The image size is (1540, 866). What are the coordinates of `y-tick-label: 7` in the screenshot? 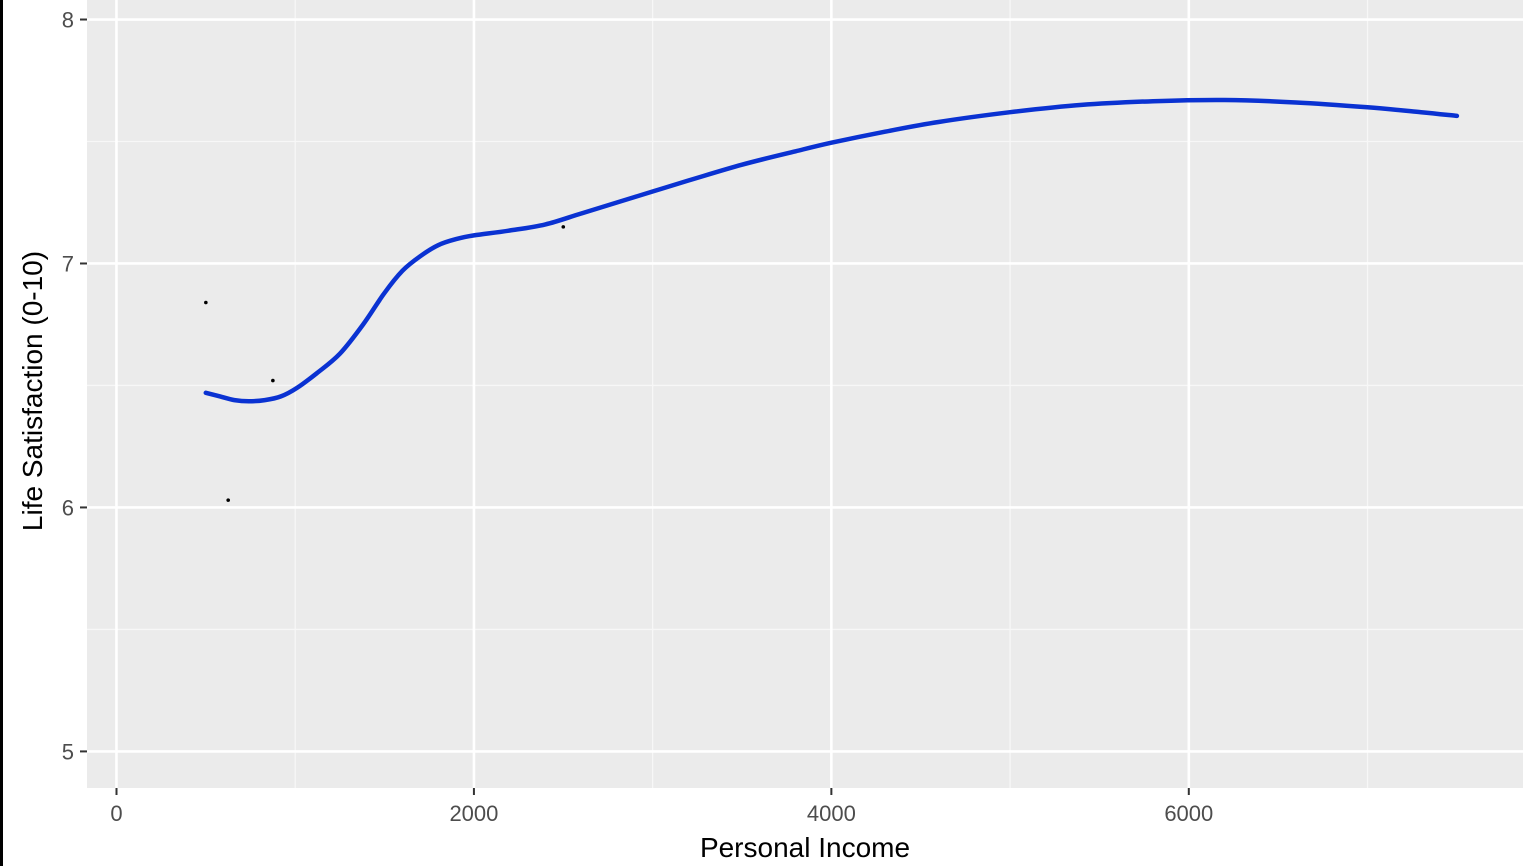 It's located at (68, 263).